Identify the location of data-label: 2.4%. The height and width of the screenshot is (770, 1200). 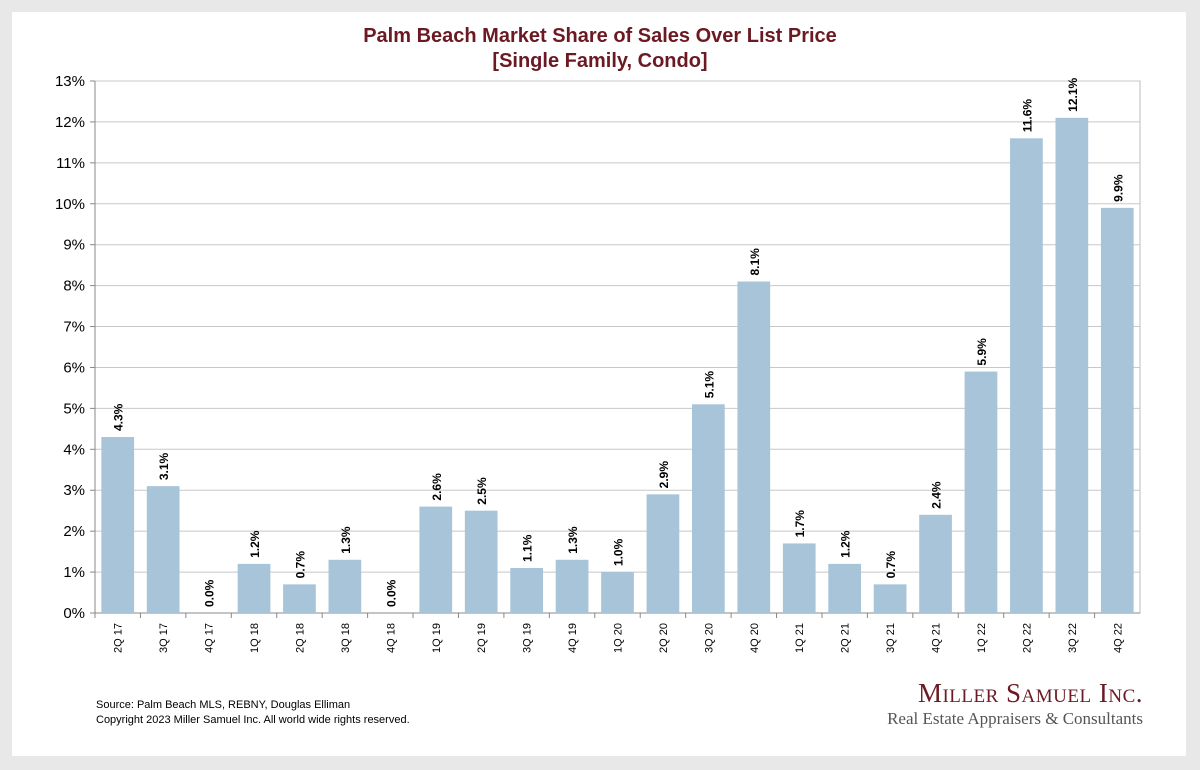
(937, 495).